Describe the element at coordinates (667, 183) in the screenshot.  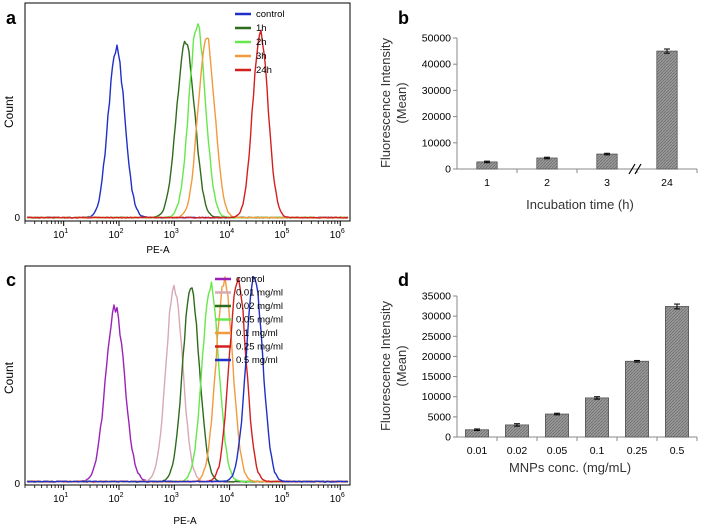
I see `category-label: 24` at that location.